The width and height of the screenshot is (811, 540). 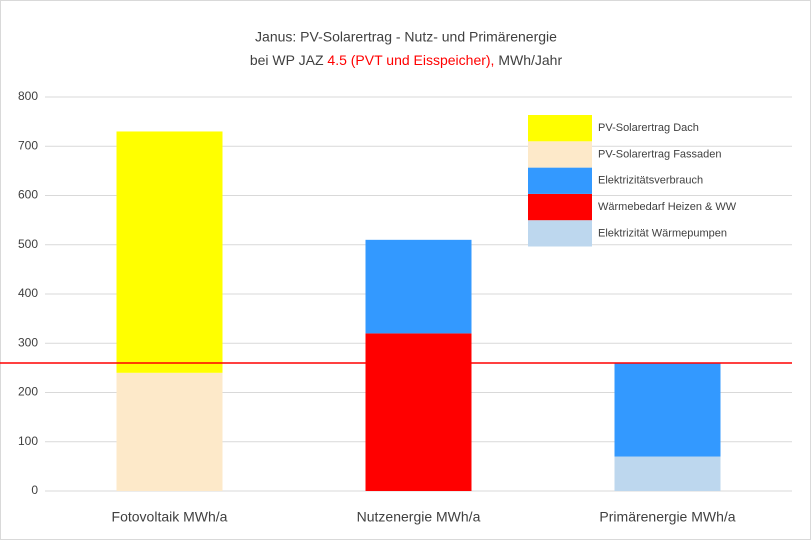 I want to click on legend-label: Elektrizitätsverbrauch, so click(x=650, y=181).